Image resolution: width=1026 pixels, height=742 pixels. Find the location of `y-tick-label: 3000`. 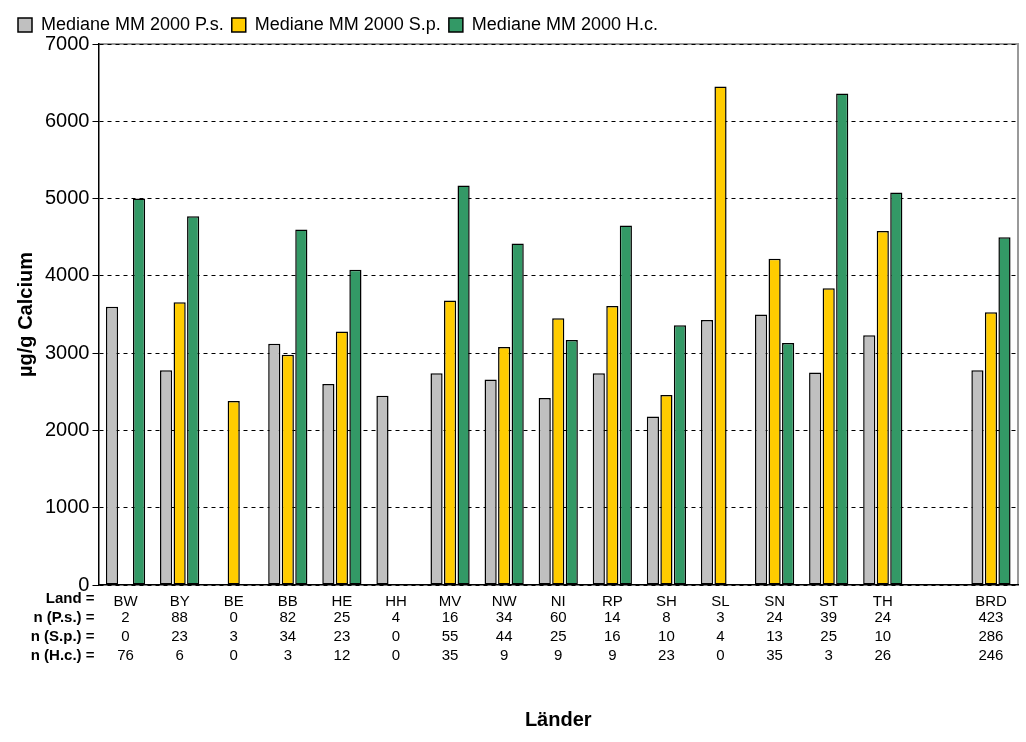

y-tick-label: 3000 is located at coordinates (67, 351).